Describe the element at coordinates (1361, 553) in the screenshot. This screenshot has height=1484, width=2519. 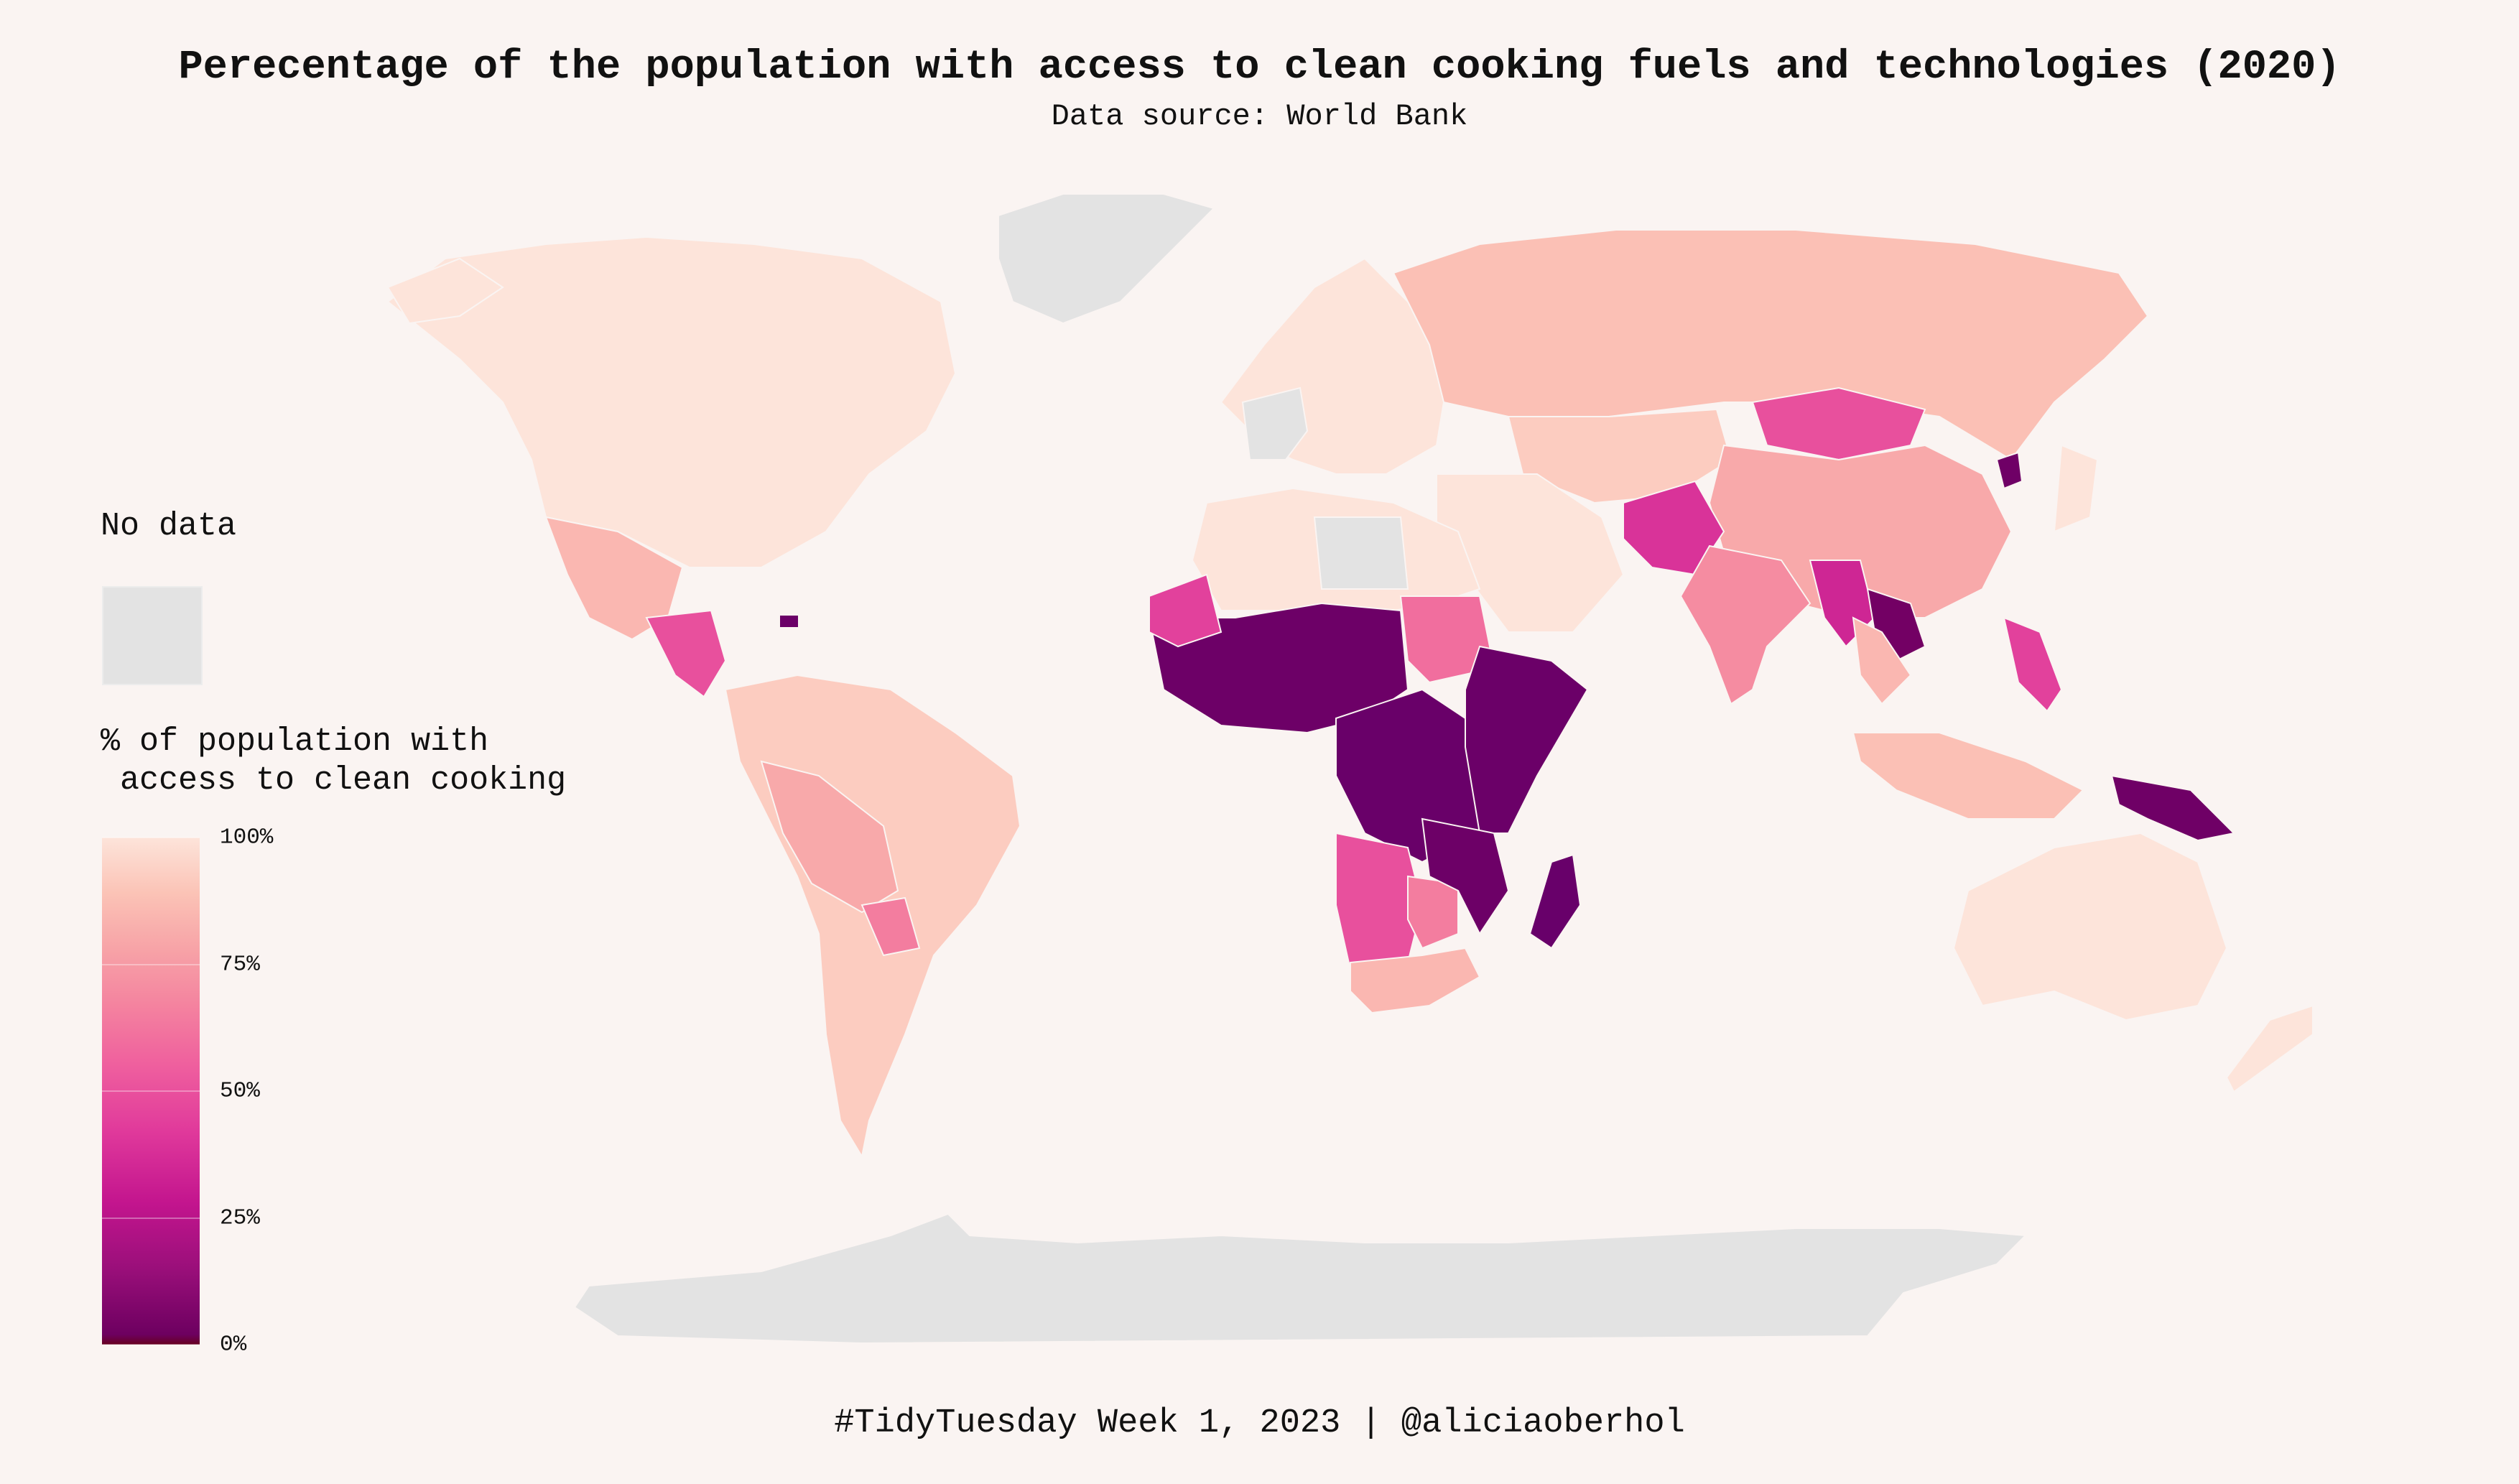
I see `region-libya` at that location.